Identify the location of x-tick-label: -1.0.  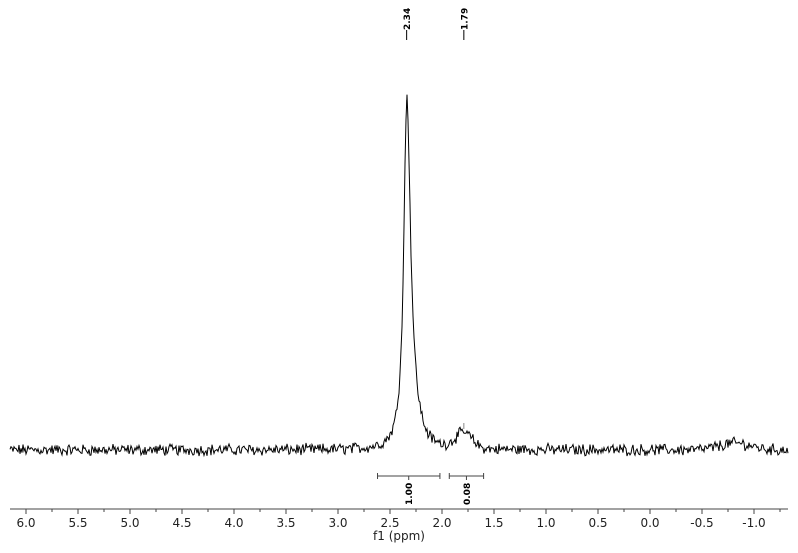
(753, 523).